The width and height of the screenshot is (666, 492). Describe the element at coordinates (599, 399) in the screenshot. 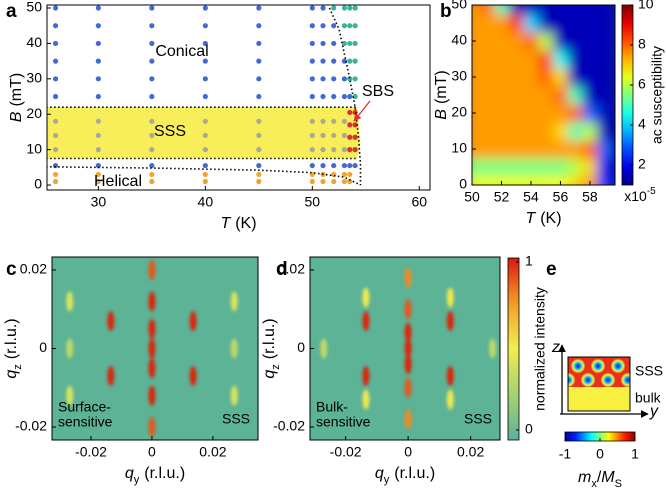

I see `bulk-layer` at that location.